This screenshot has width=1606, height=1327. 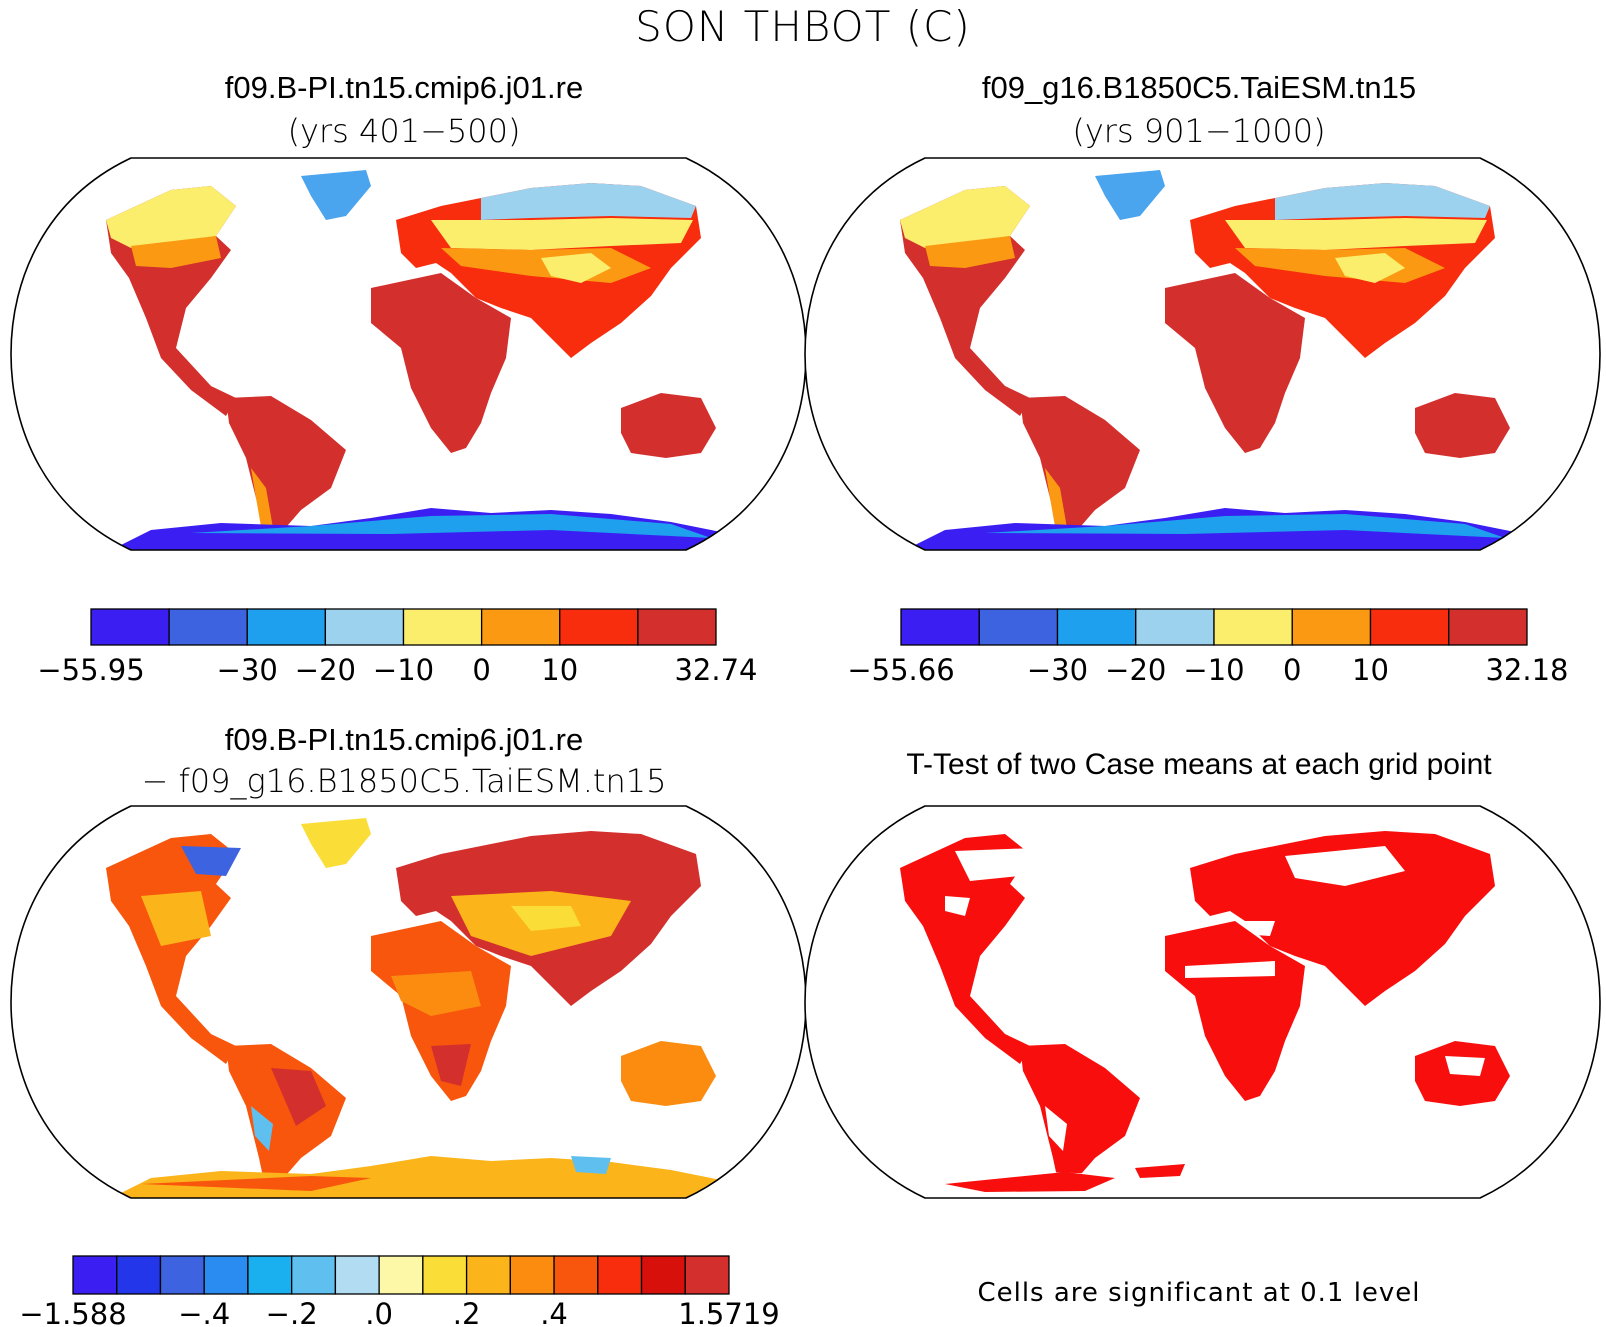 What do you see at coordinates (1199, 87) in the screenshot?
I see `case2-title: f09_g16.B1850C5.TaiESM.tn15` at bounding box center [1199, 87].